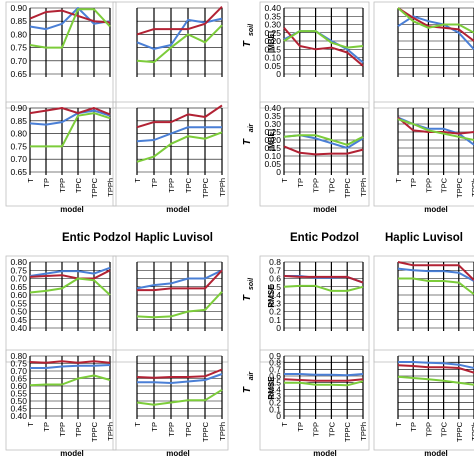  I want to click on y-tick-label: 0.50, so click(18, 312).